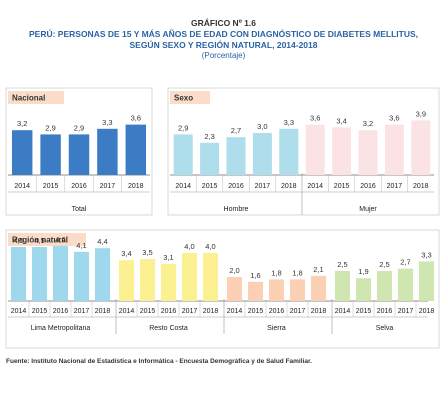  Describe the element at coordinates (136, 118) in the screenshot. I see `panel-0-value-label: 3,6` at that location.